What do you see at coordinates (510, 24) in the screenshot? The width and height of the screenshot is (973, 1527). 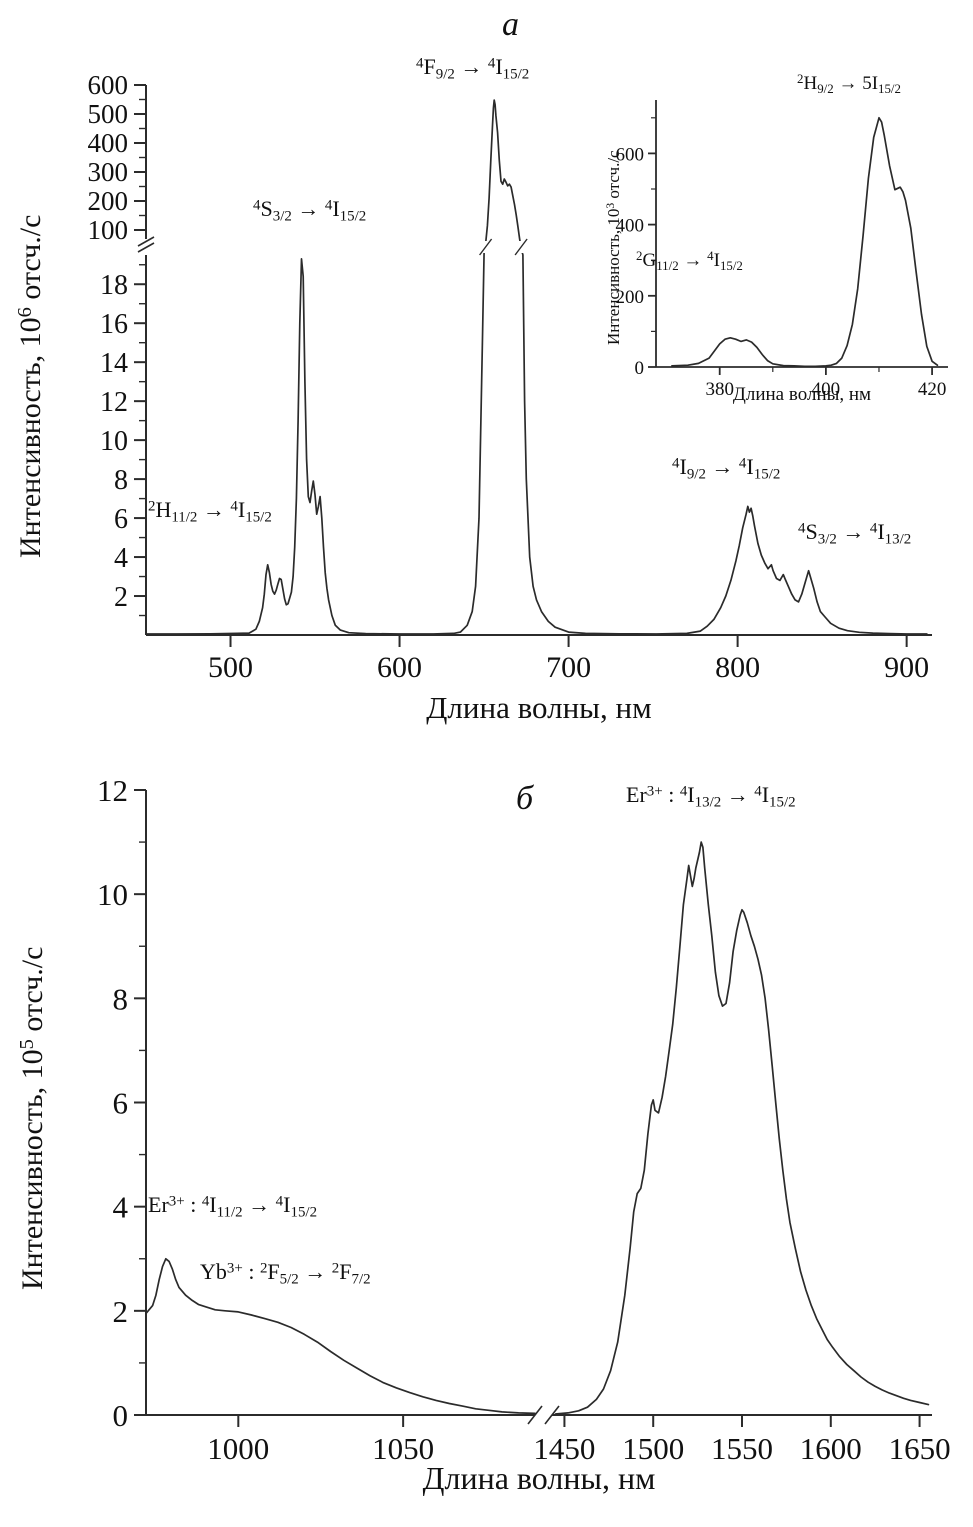 I see `panel-a-letter: а` at bounding box center [510, 24].